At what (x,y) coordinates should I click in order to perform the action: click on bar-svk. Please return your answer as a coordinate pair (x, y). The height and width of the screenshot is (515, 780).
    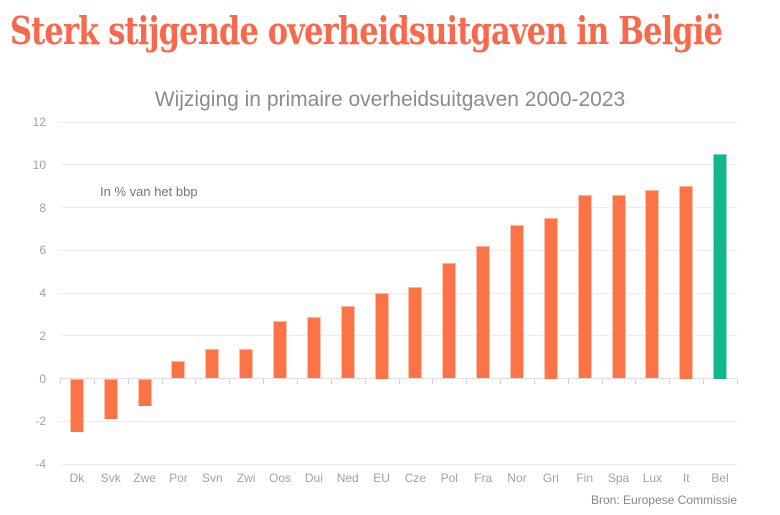
    Looking at the image, I should click on (110, 399).